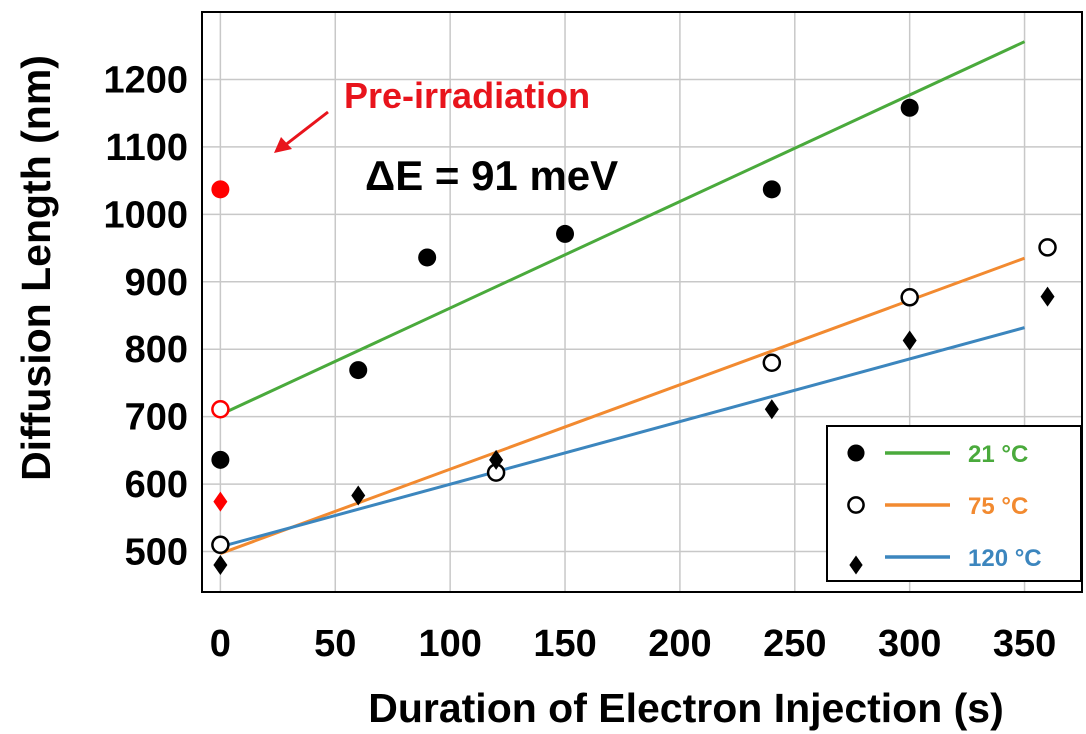 This screenshot has width=1086, height=734. Describe the element at coordinates (633, 644) in the screenshot. I see `x-tick-labels: 0 50 100 150 200 250 300 350` at that location.